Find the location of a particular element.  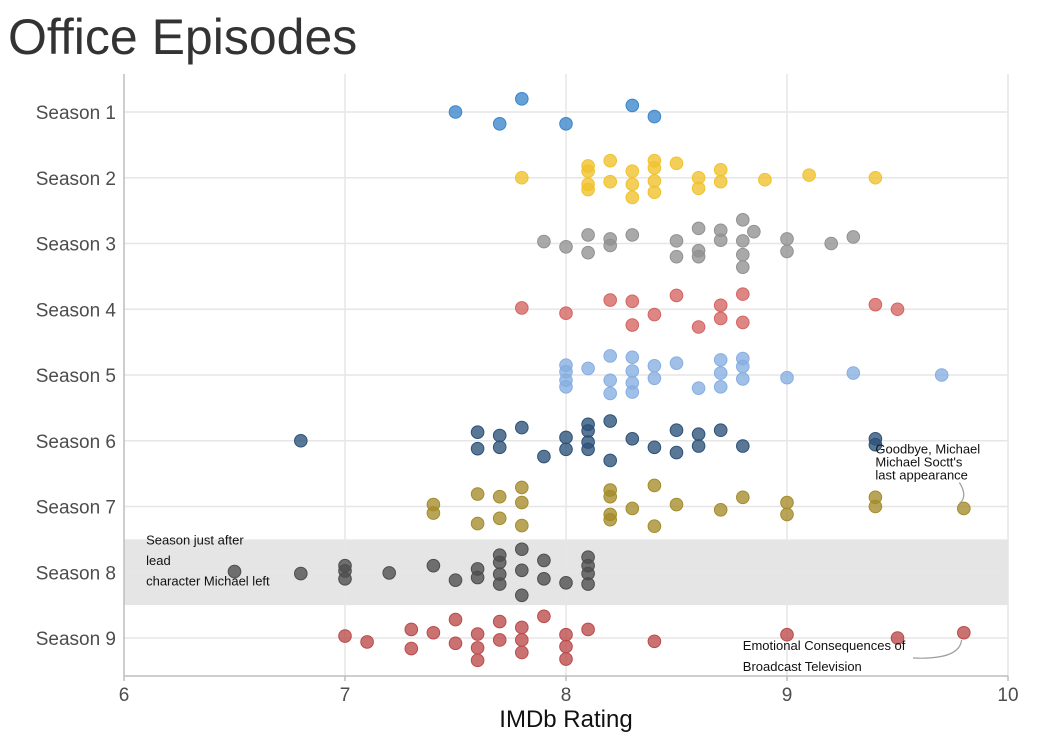

y-tick-label-season-2: Season 2 is located at coordinates (76, 179).